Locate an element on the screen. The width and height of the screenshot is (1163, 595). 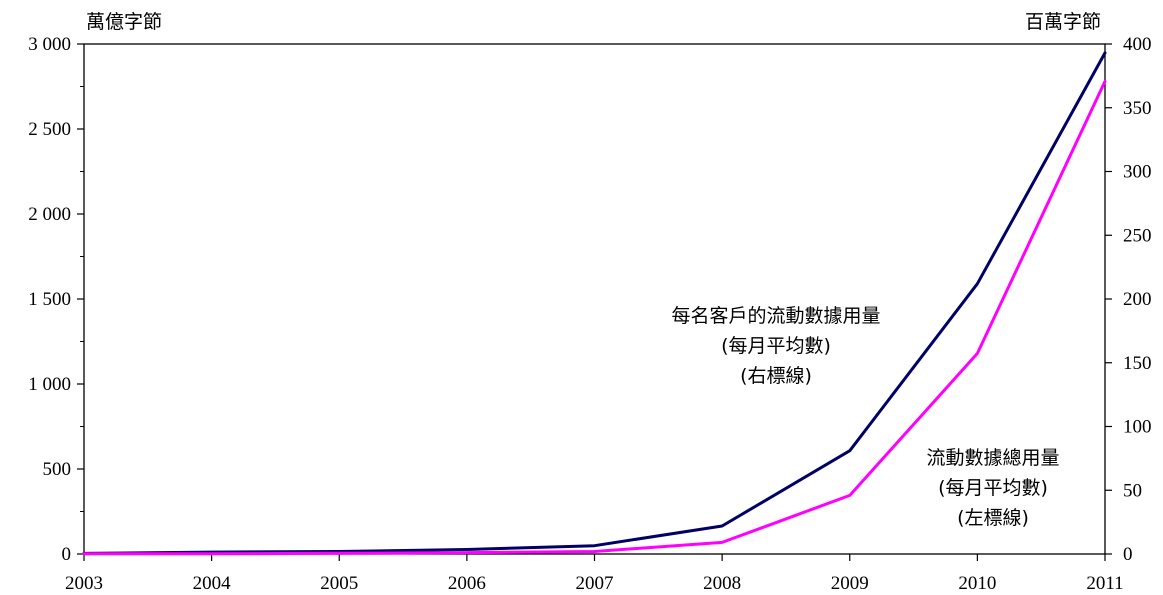
annotation-user-usage-line2: (每月平均數) is located at coordinates (776, 346).